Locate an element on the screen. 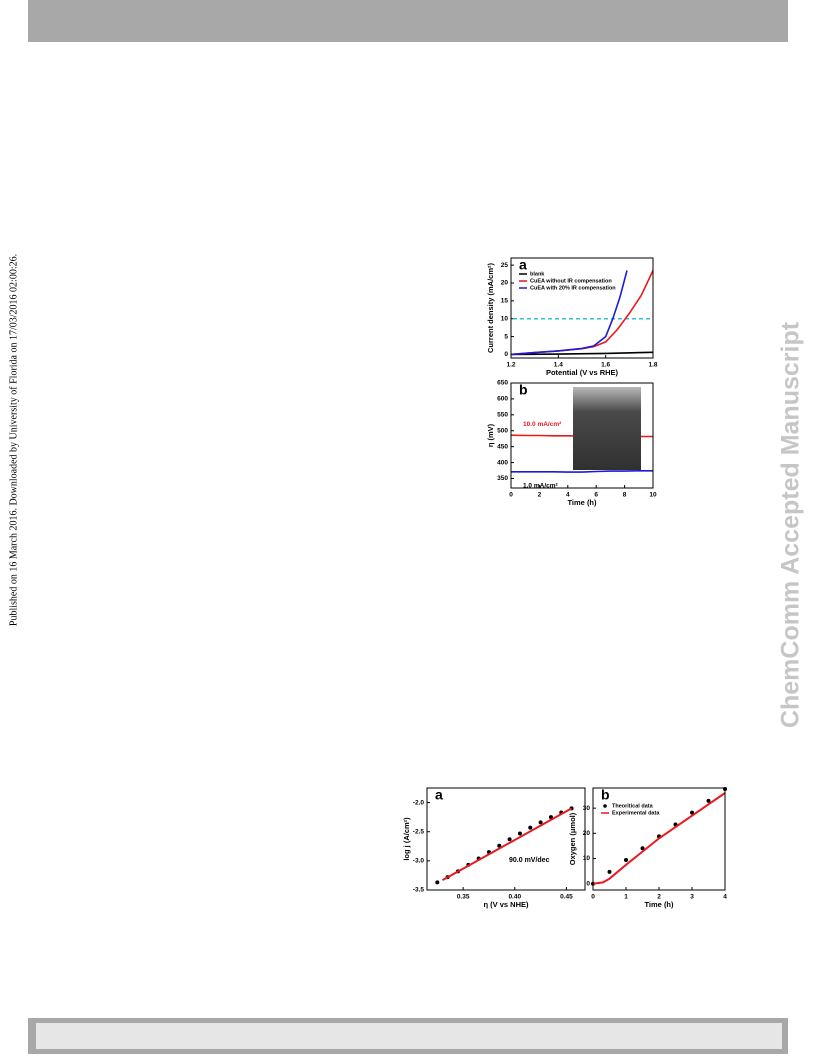  y-tick-label: -3.0 is located at coordinates (419, 861).